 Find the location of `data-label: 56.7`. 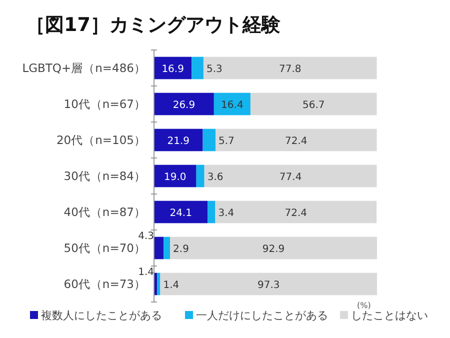

data-label: 56.7 is located at coordinates (313, 105).